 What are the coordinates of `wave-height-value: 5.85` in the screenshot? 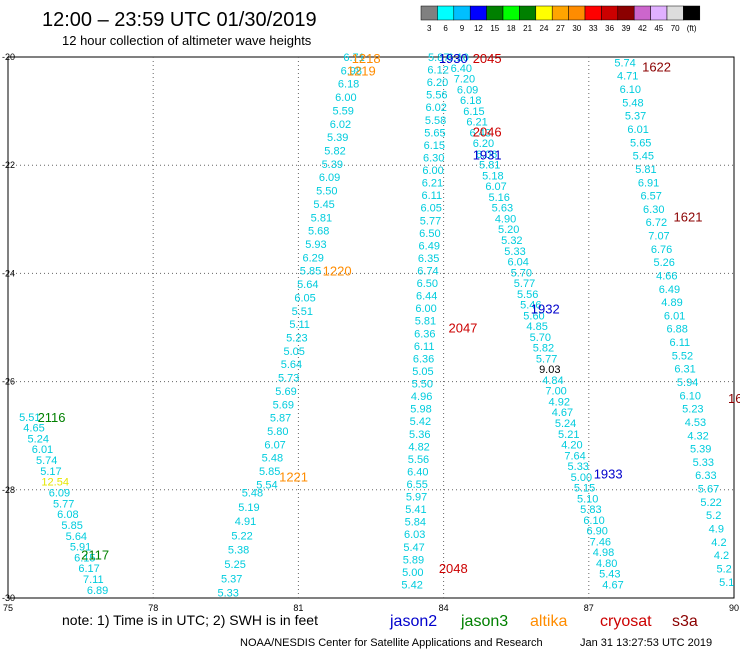 It's located at (71, 526).